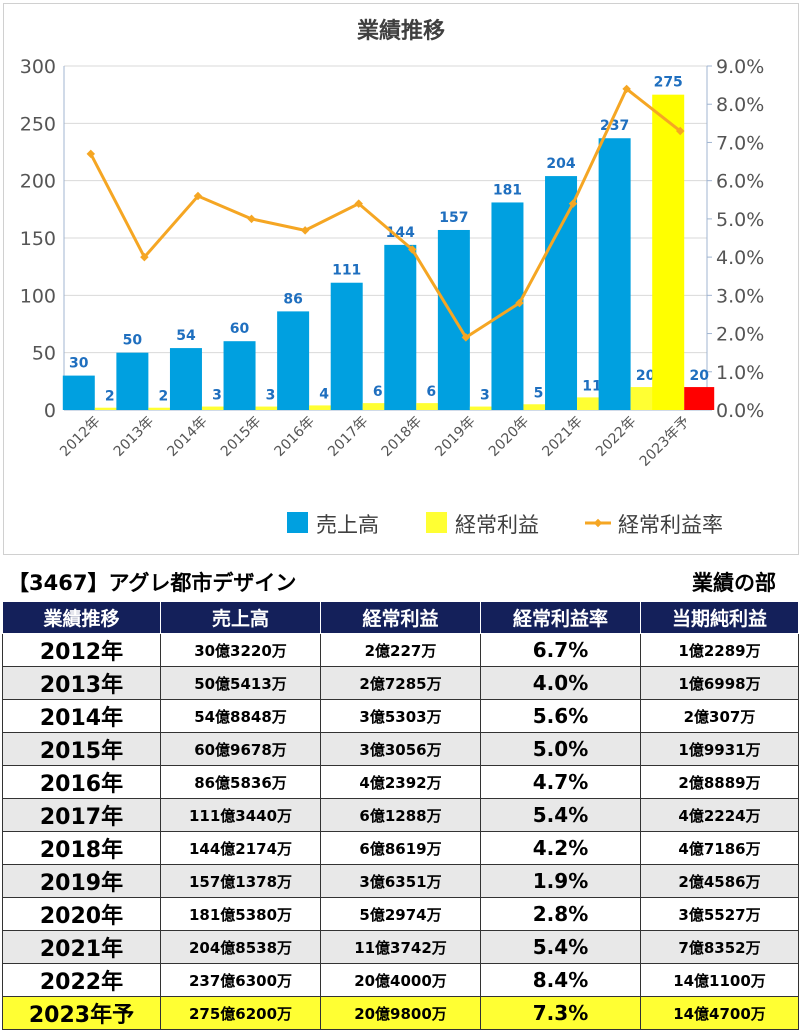 The image size is (800, 1030). I want to click on row-net-income-cell: 14億4700万, so click(719, 1013).